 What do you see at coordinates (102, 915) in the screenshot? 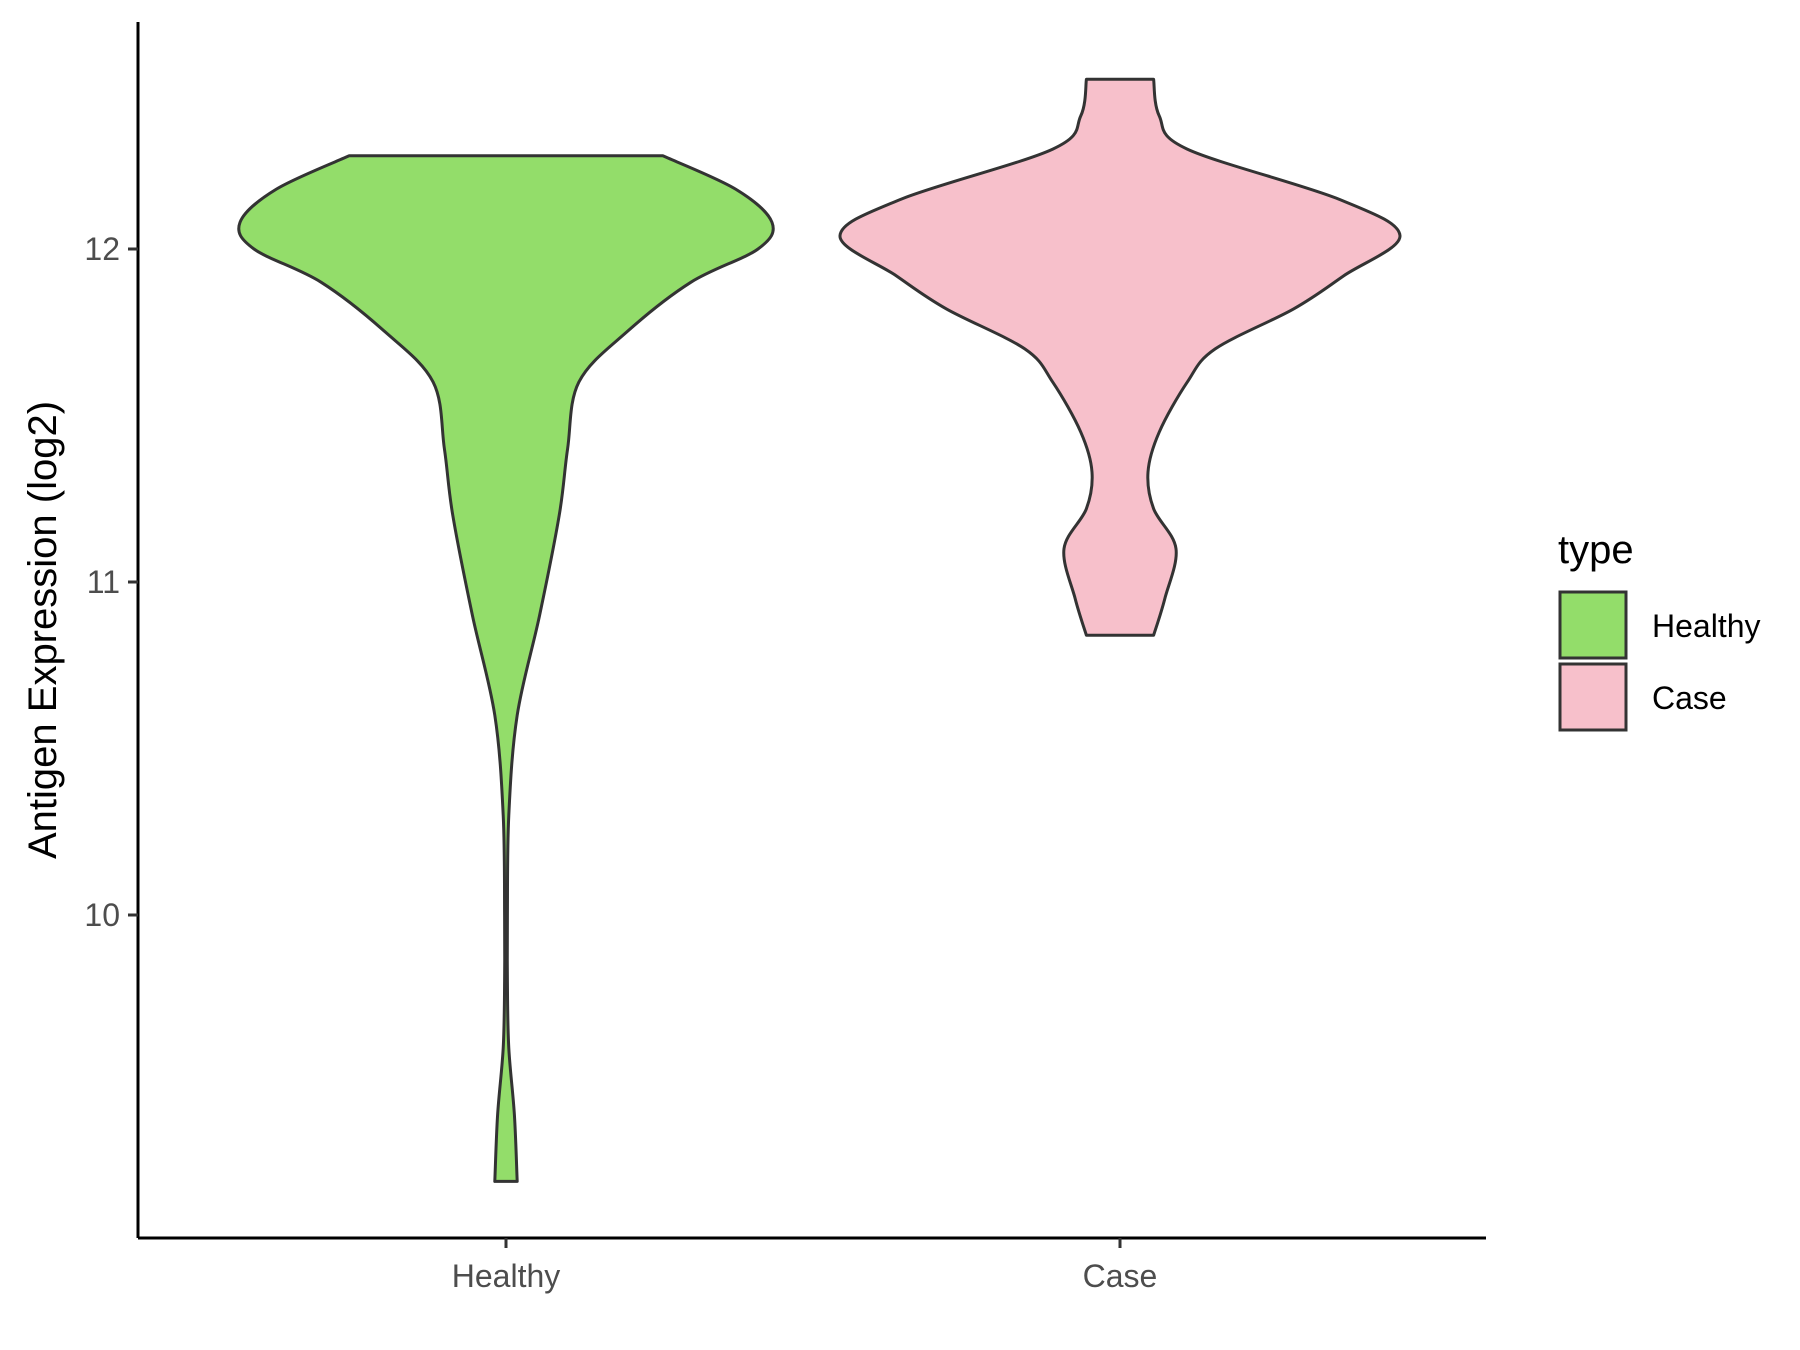
I see `y-tick-label: 10` at bounding box center [102, 915].